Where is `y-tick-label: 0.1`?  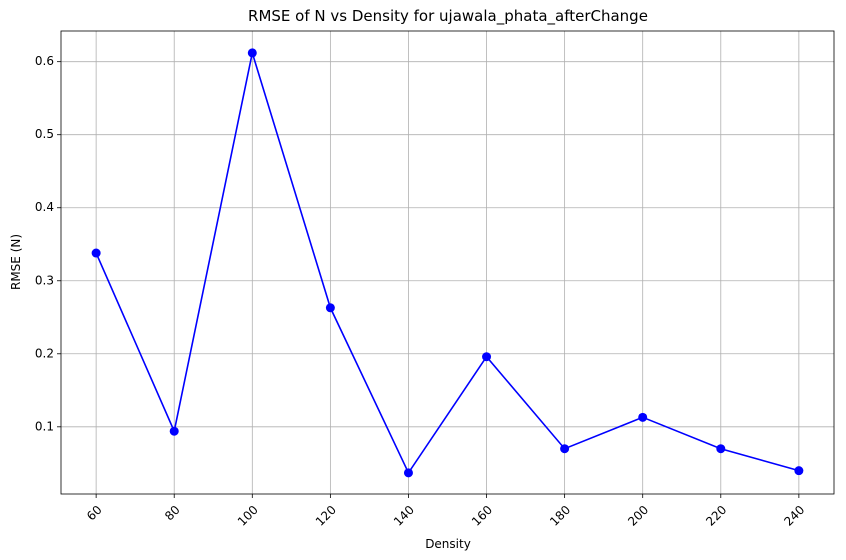
y-tick-label: 0.1 is located at coordinates (44, 426).